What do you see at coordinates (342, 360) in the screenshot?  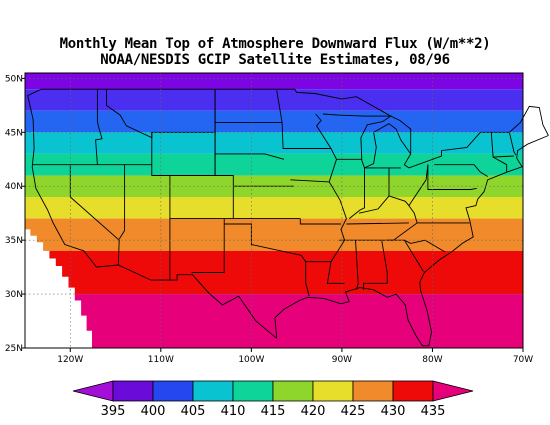 I see `lon-tick-label: 90W` at bounding box center [342, 360].